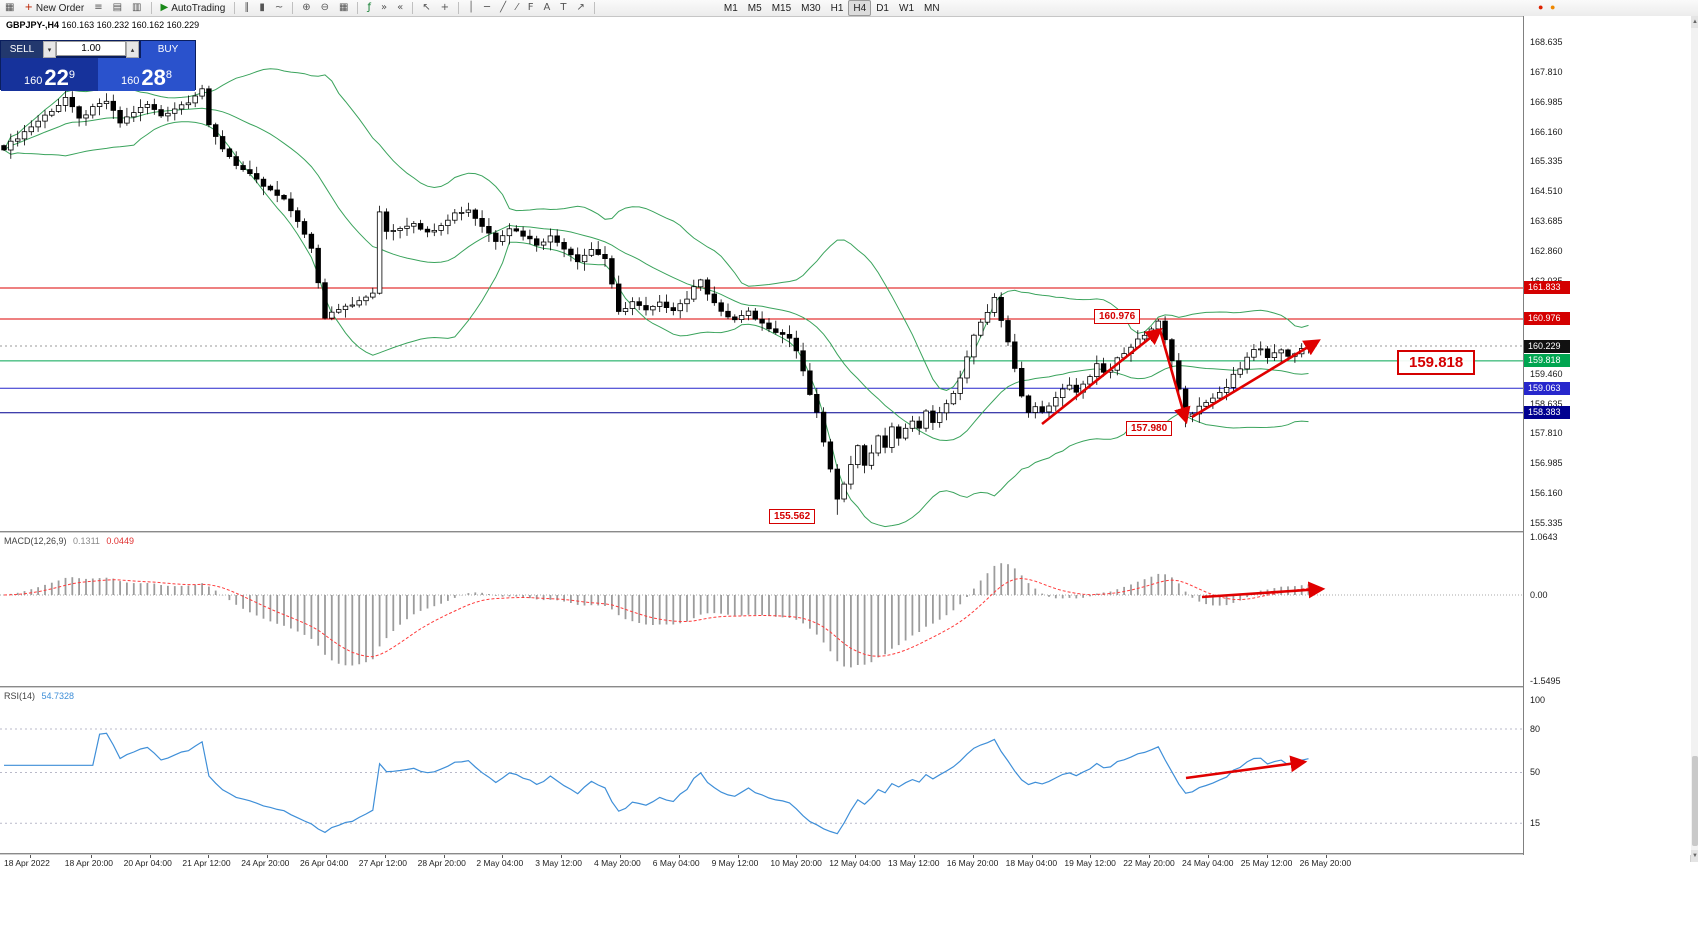 The height and width of the screenshot is (933, 1698). Describe the element at coordinates (1547, 288) in the screenshot. I see `price-badge-161.833: 161.833` at that location.